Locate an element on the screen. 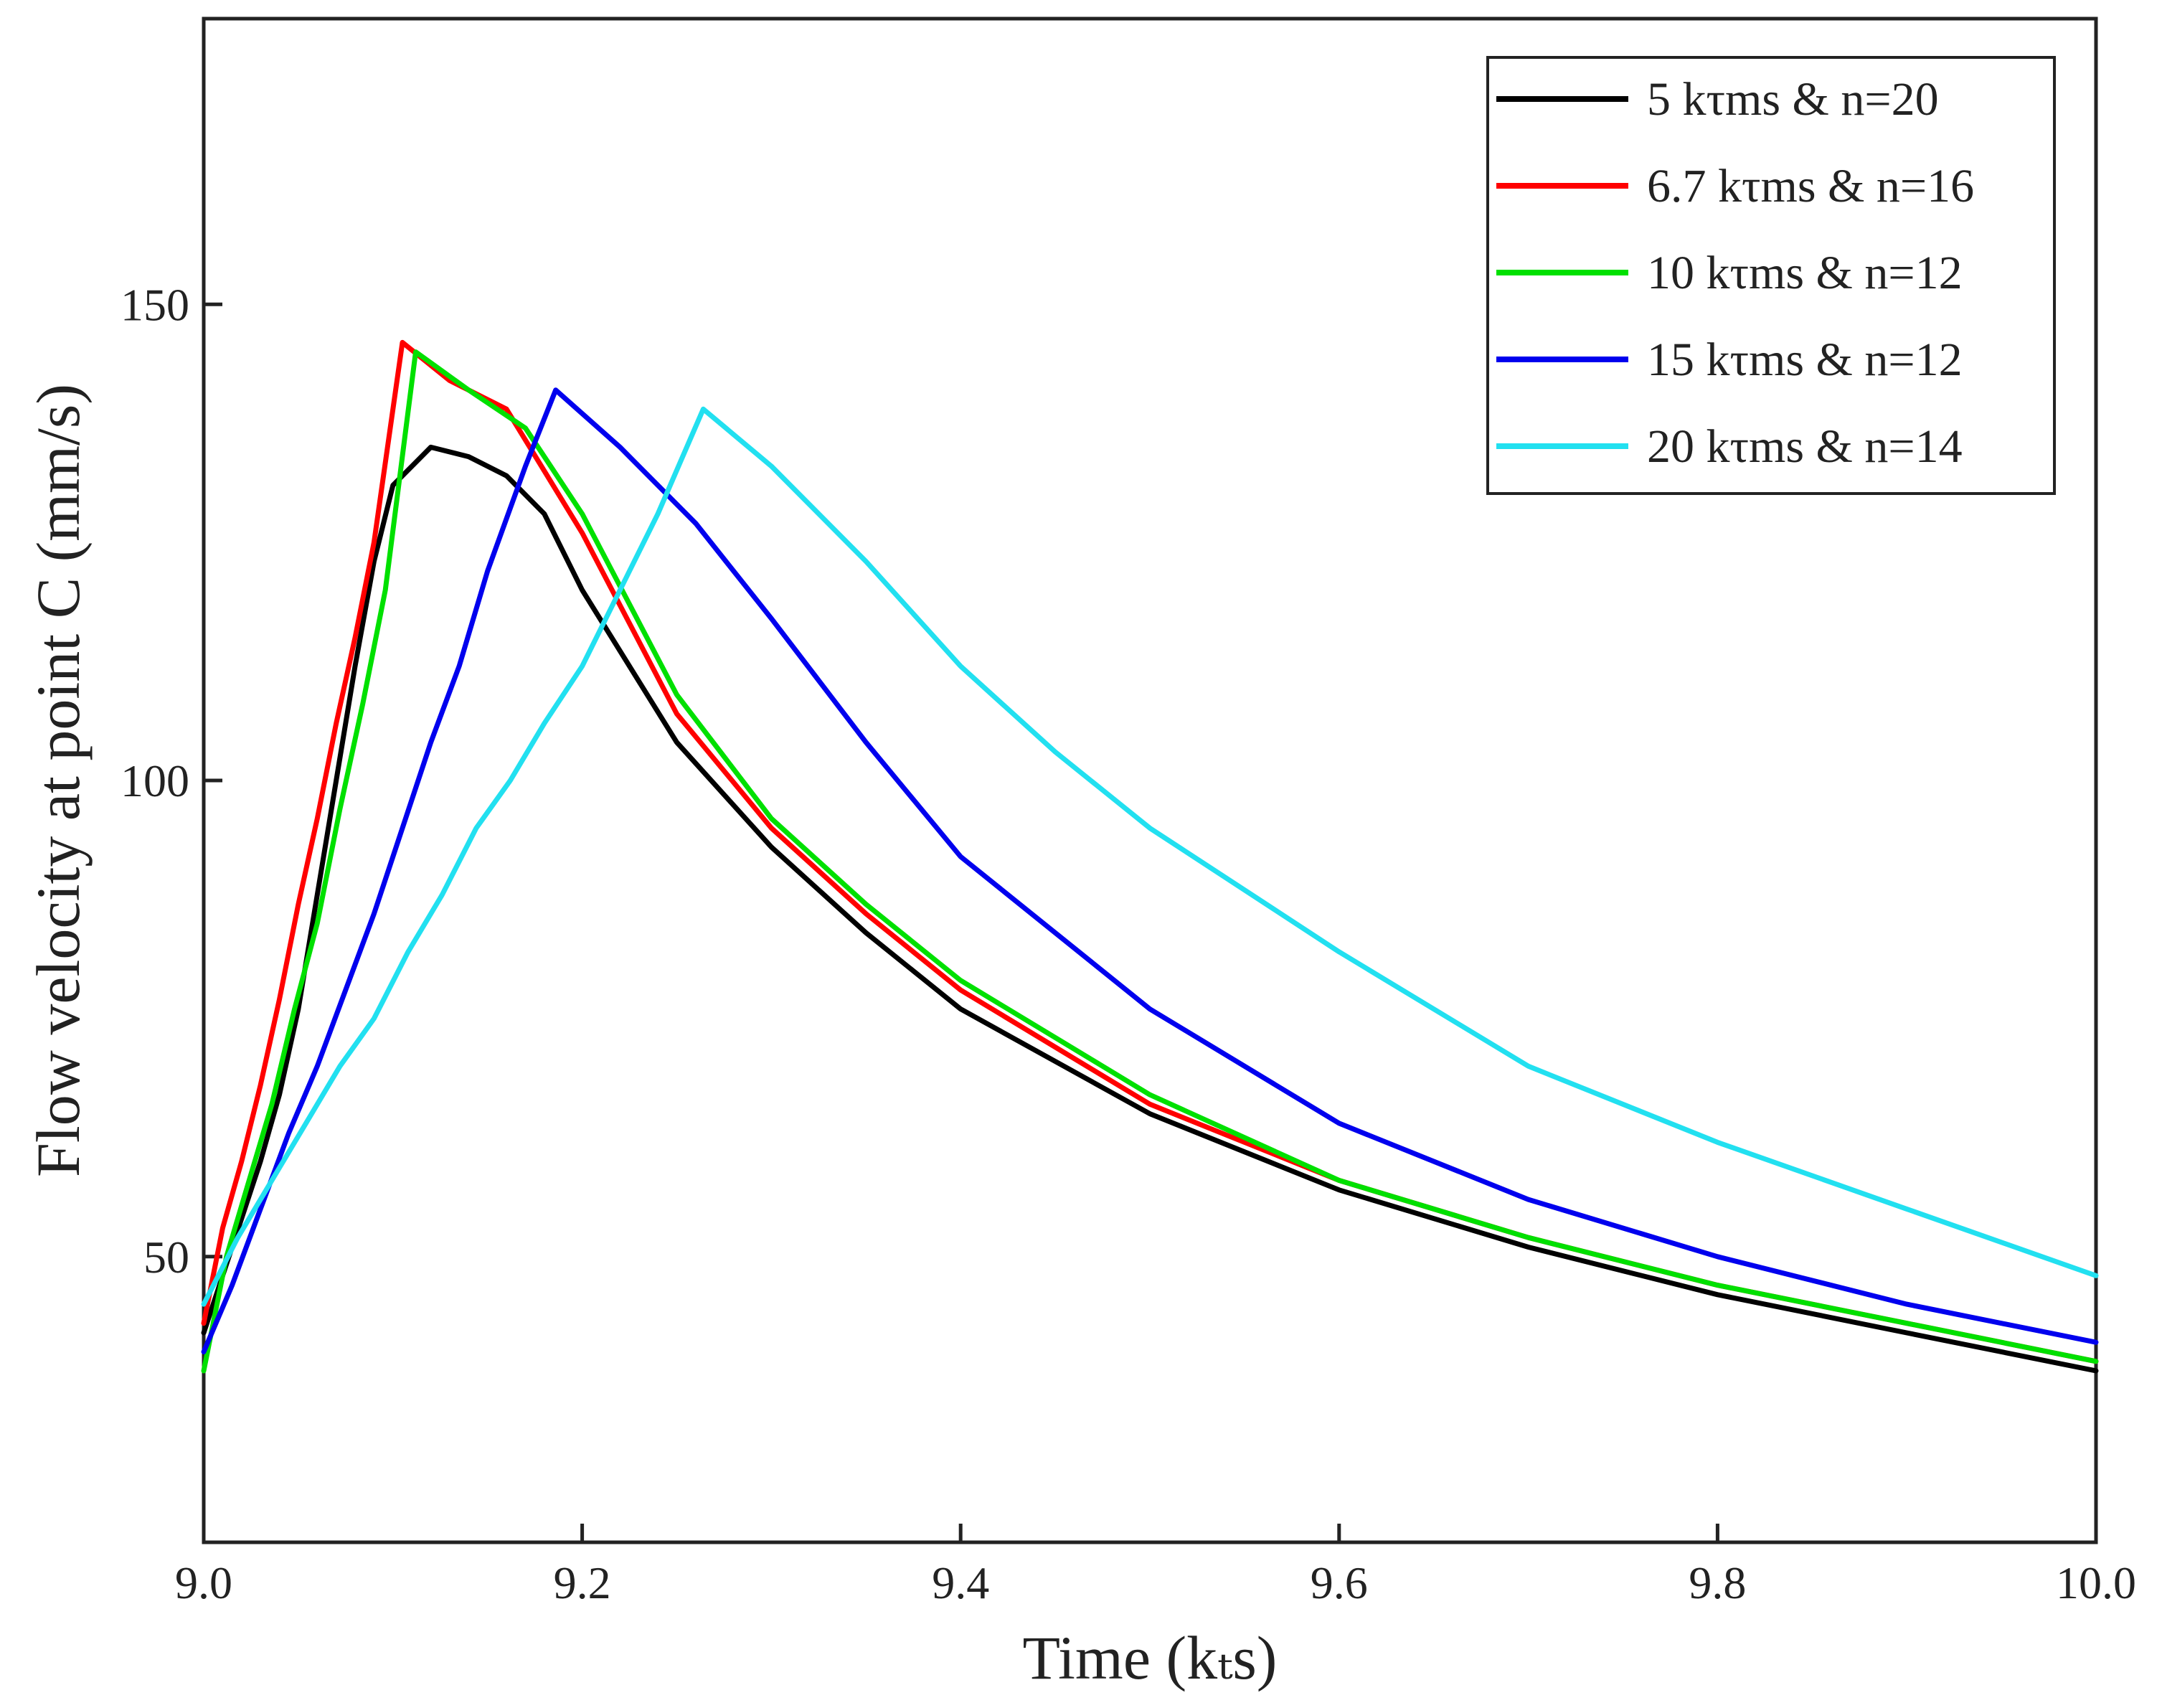 The image size is (2162, 1708). x-tick-label: 9.8 is located at coordinates (1718, 1582).